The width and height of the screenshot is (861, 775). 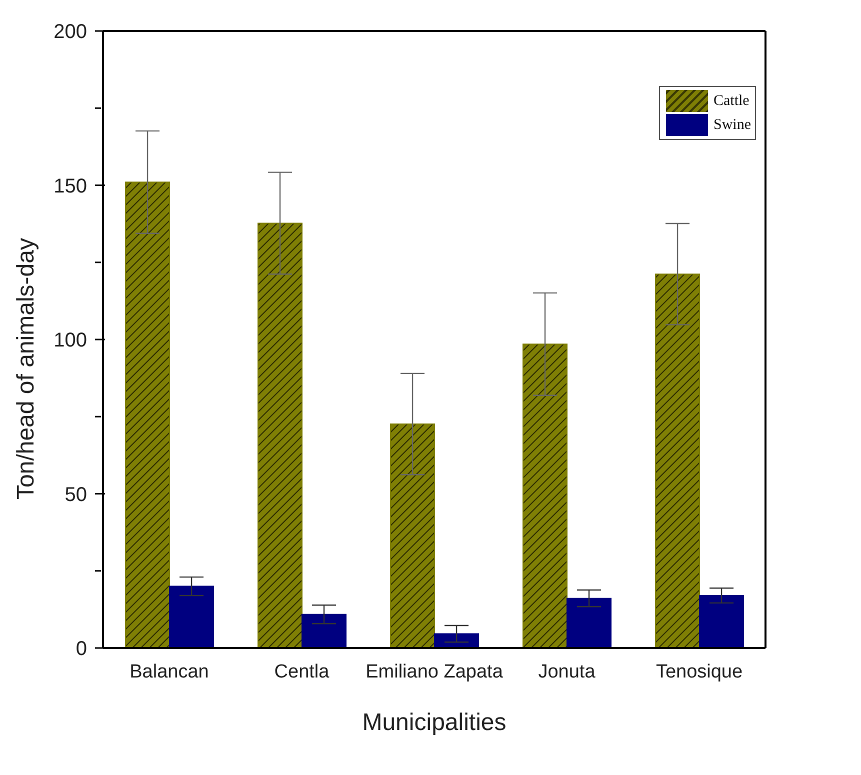 I want to click on y-tick-label: 0, so click(x=81, y=649).